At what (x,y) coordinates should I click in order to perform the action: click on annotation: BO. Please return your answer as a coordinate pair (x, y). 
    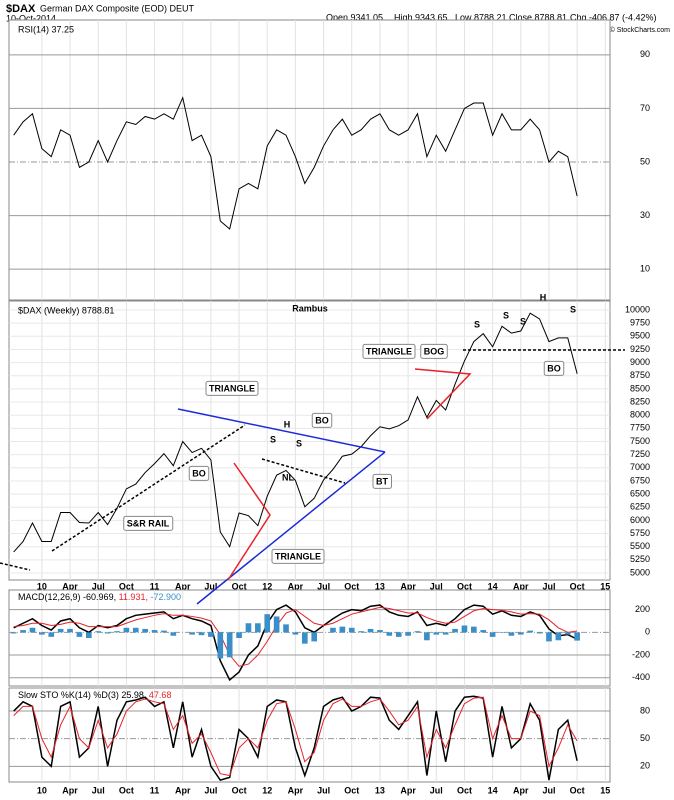
    Looking at the image, I should click on (199, 473).